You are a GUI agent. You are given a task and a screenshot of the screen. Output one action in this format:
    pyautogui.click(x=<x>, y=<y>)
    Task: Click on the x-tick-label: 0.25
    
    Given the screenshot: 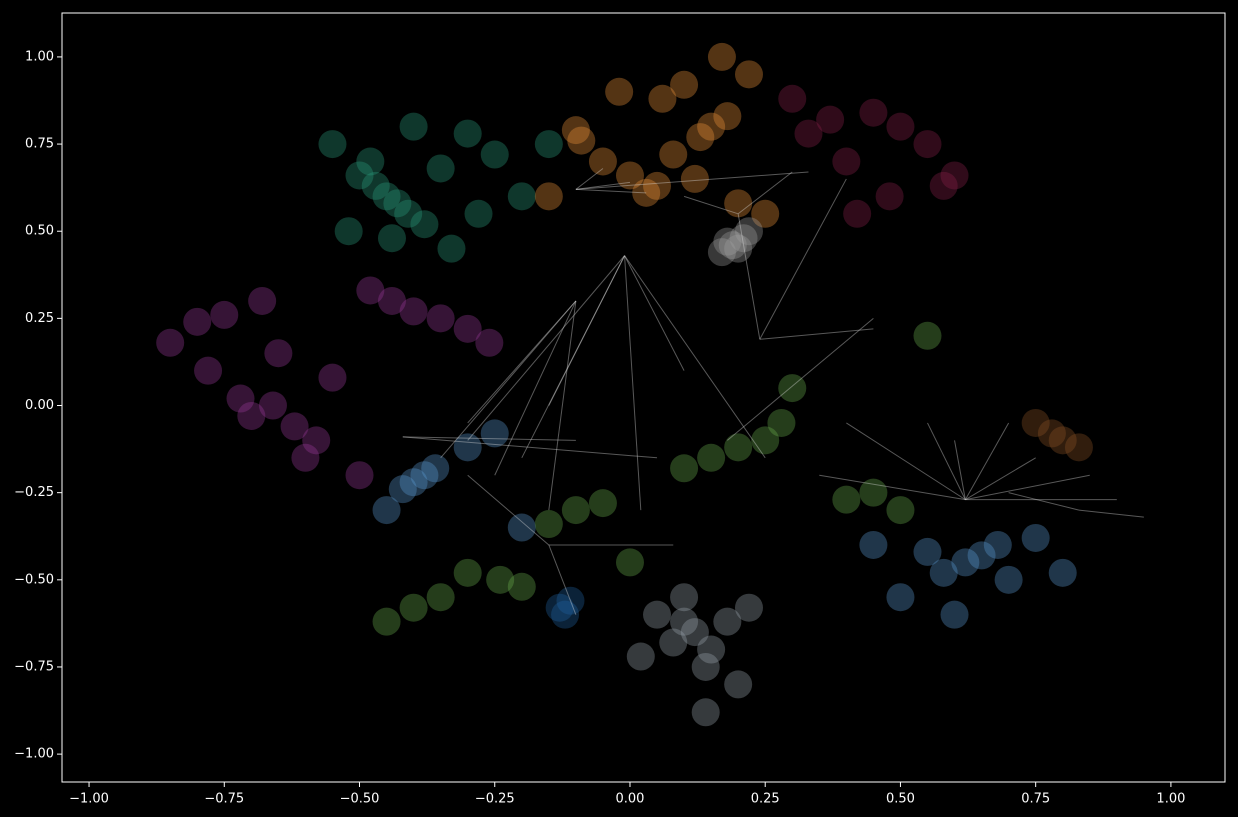 What is the action you would take?
    pyautogui.click(x=765, y=799)
    